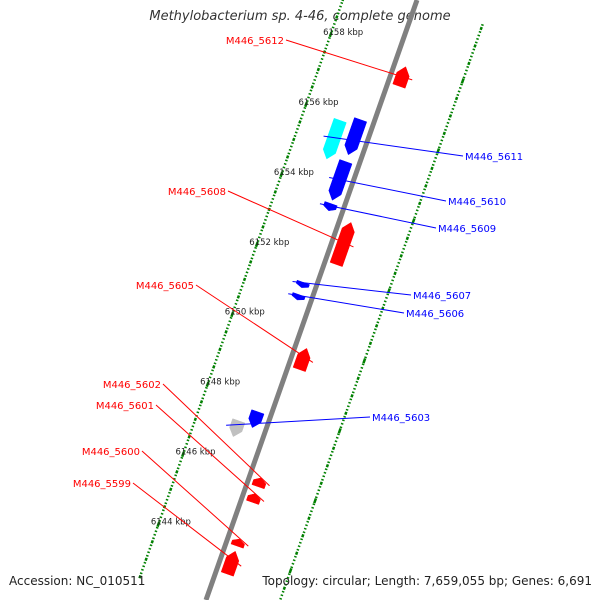 This screenshot has height=600, width=600. What do you see at coordinates (132, 385) in the screenshot?
I see `gene-label: M446_5602` at bounding box center [132, 385].